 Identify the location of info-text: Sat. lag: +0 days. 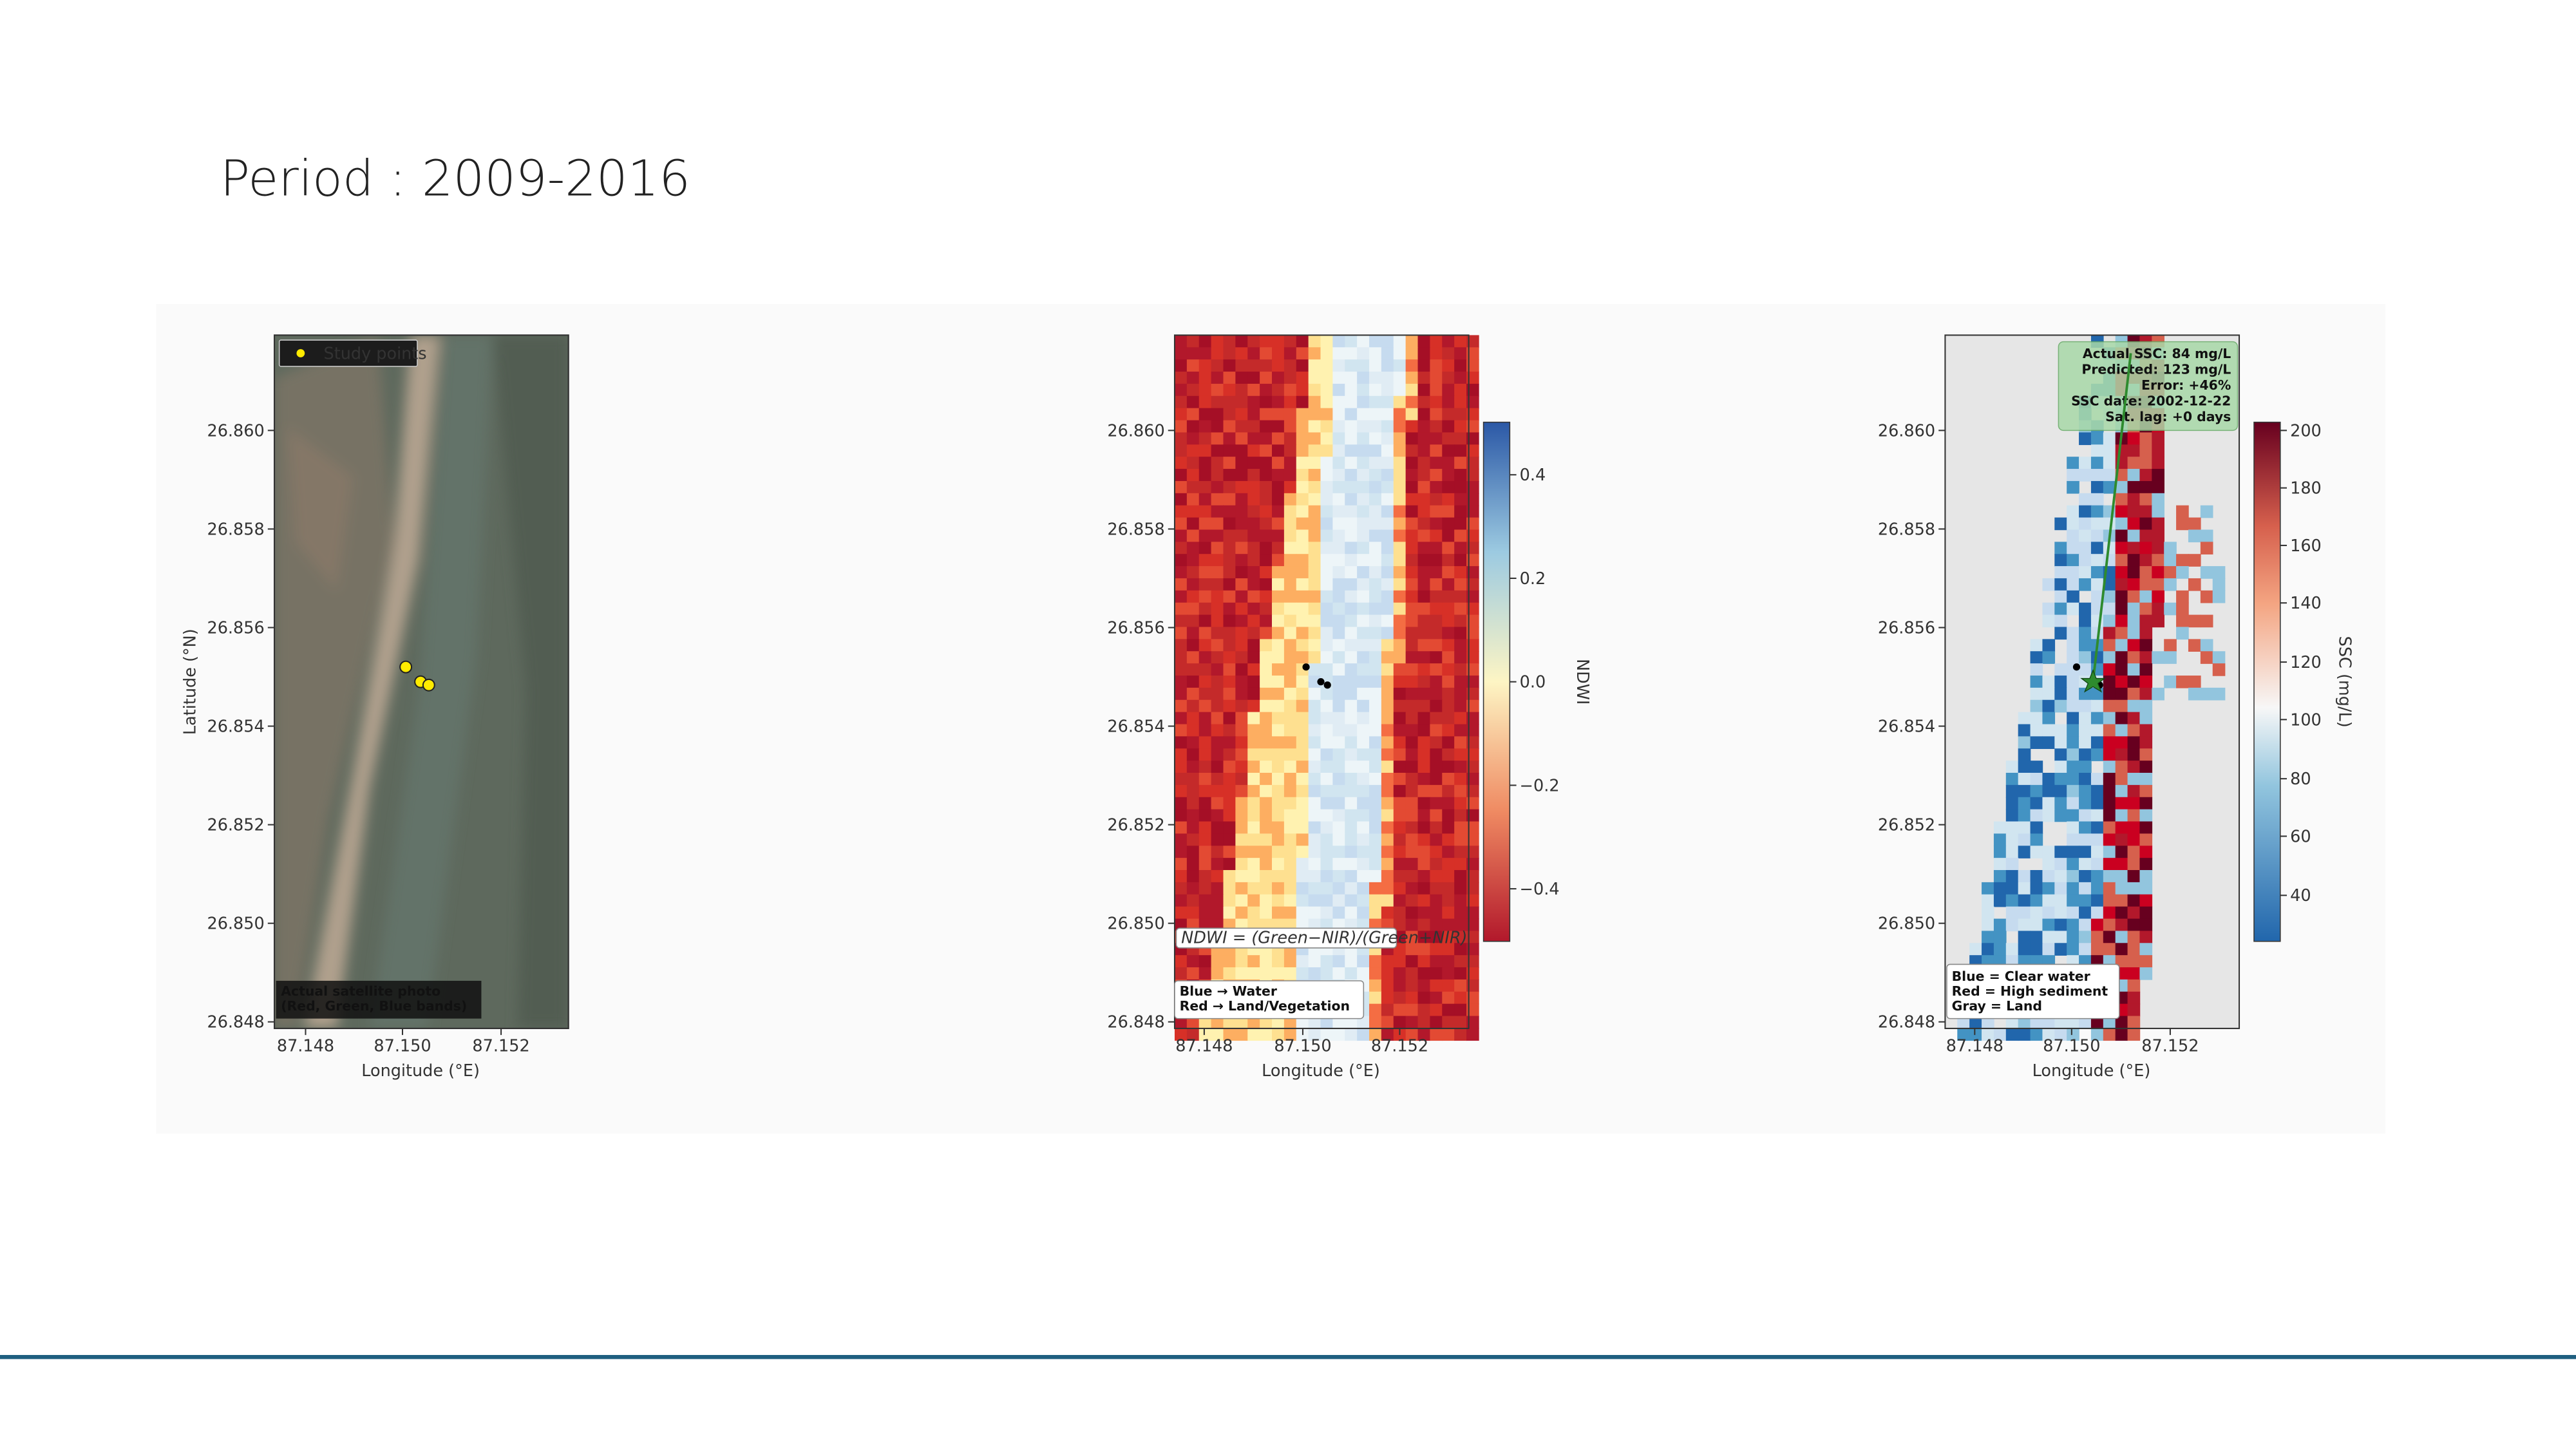
(2168, 416).